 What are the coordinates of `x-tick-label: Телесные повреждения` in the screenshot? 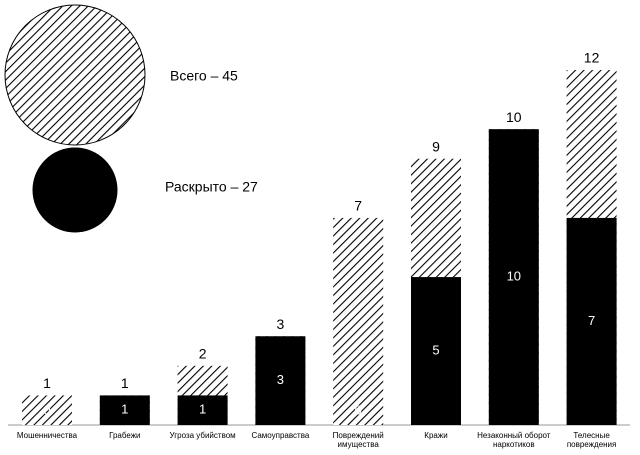 It's located at (591, 440).